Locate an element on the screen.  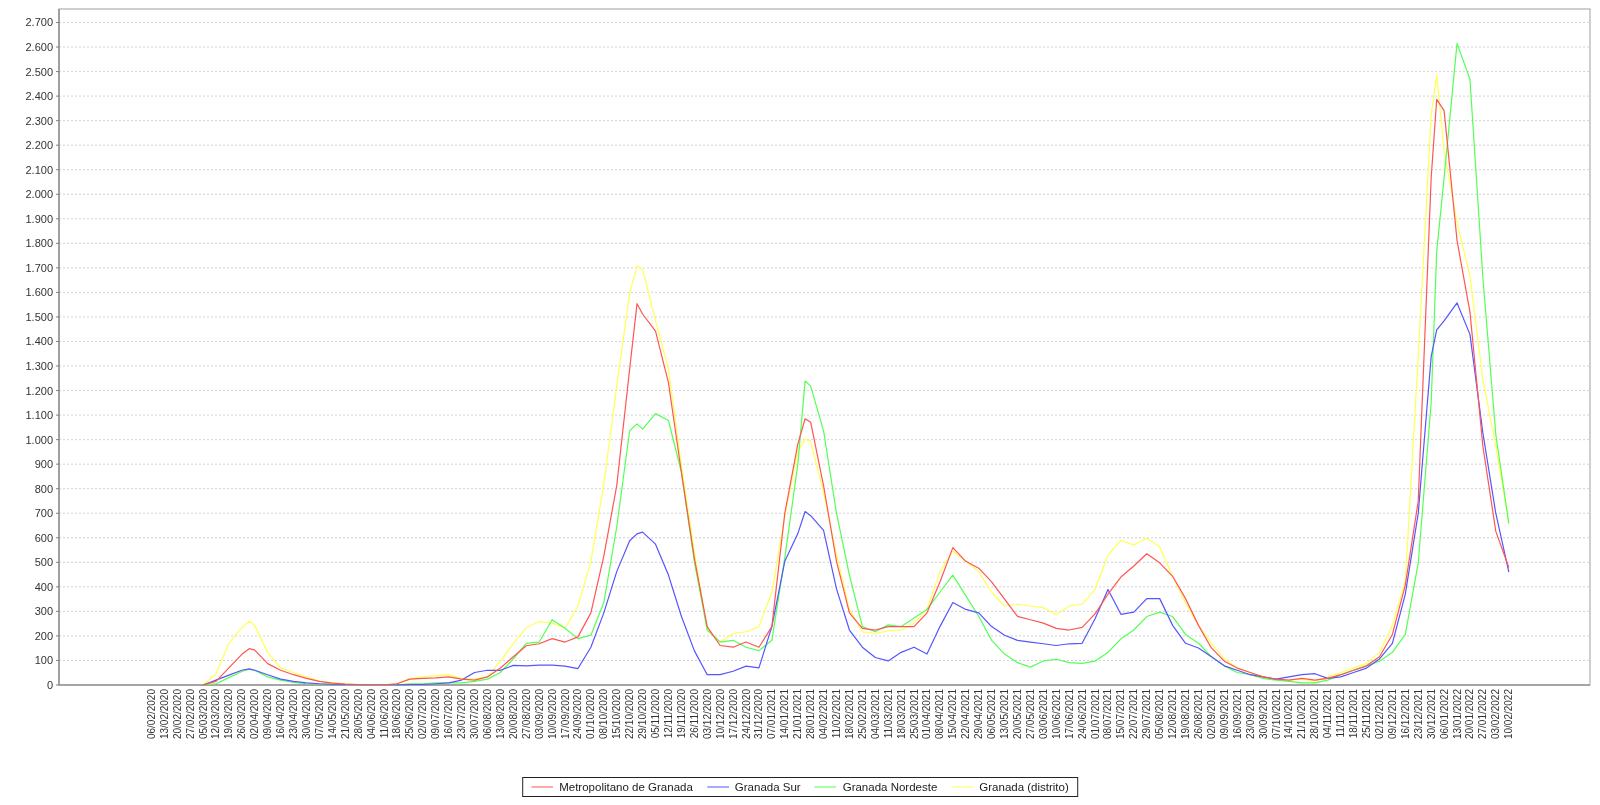
x-tick-label: 20/02/2020 is located at coordinates (177, 714).